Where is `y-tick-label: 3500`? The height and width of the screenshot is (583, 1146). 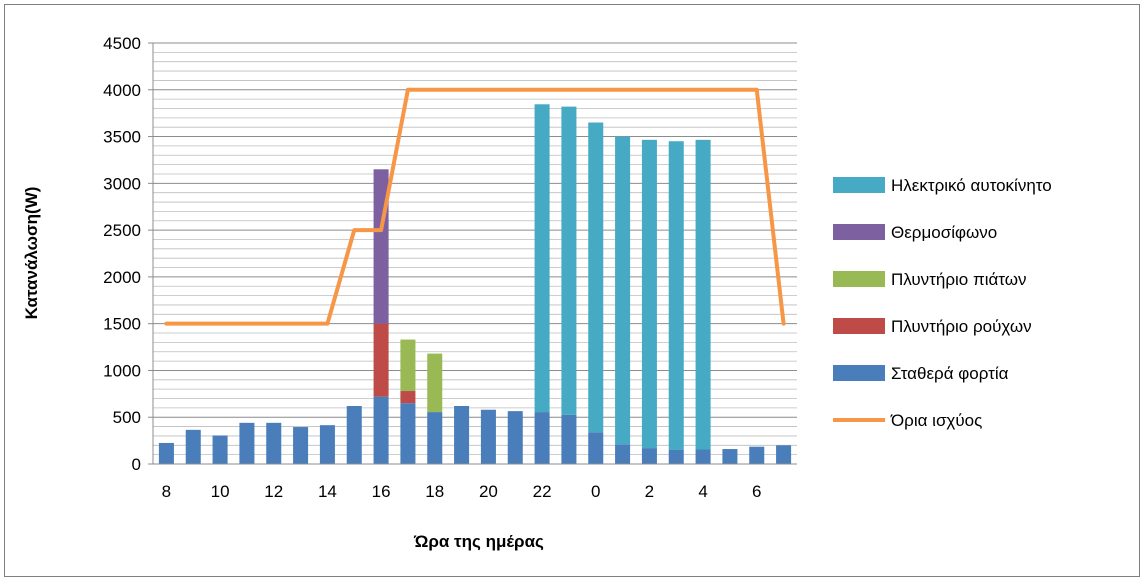
y-tick-label: 3500 is located at coordinates (122, 137).